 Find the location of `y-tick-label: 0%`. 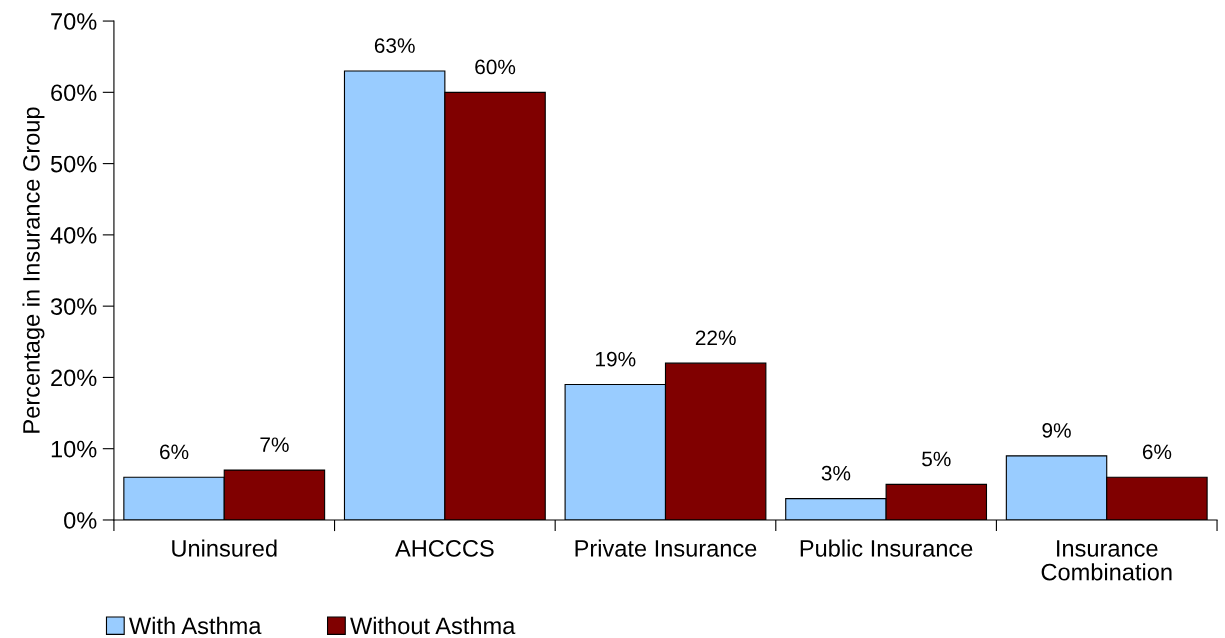

y-tick-label: 0% is located at coordinates (80, 520).